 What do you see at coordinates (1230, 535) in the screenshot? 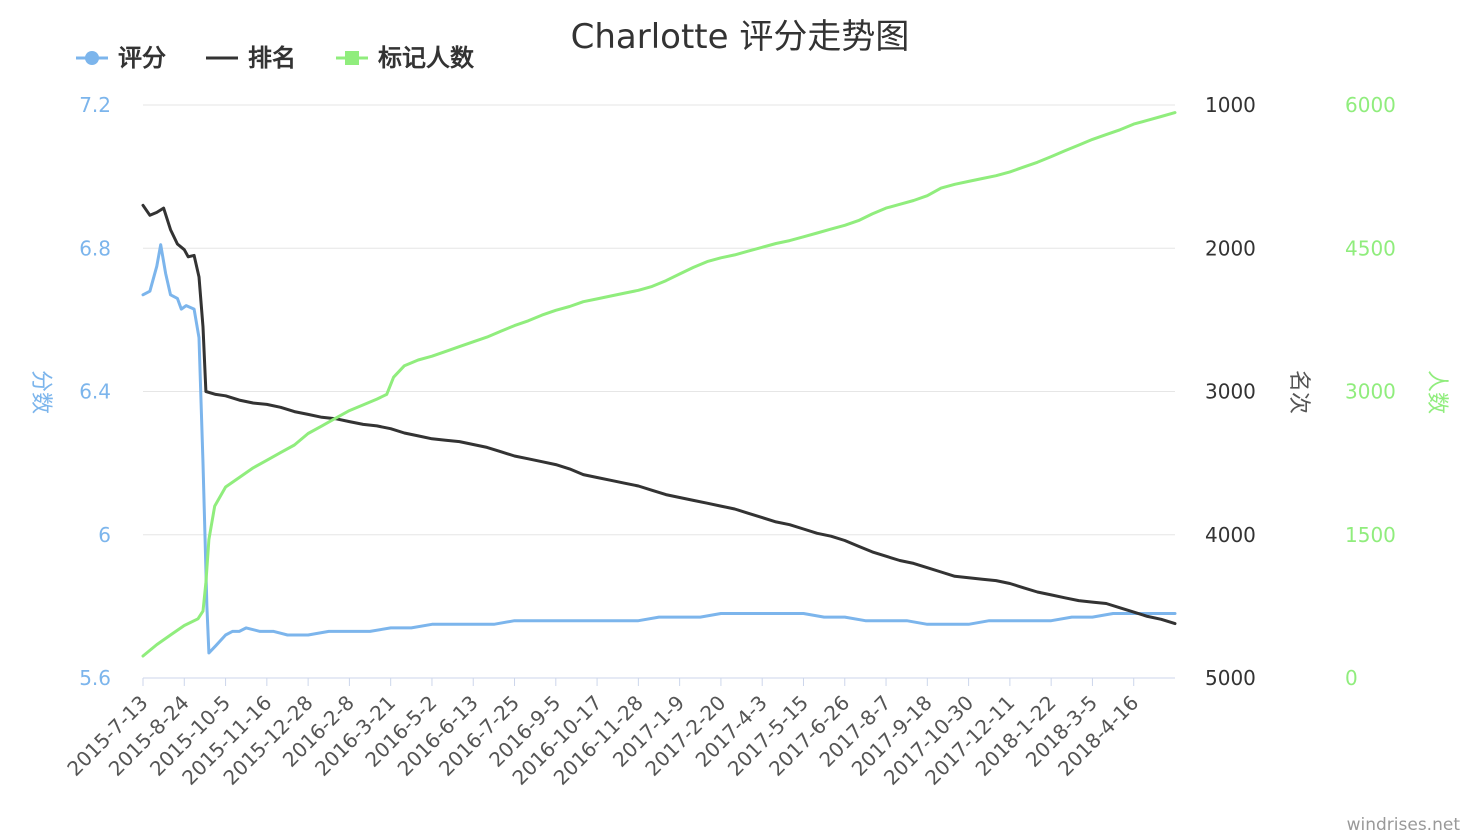
I see `rank-tick-label: 4000` at bounding box center [1230, 535].